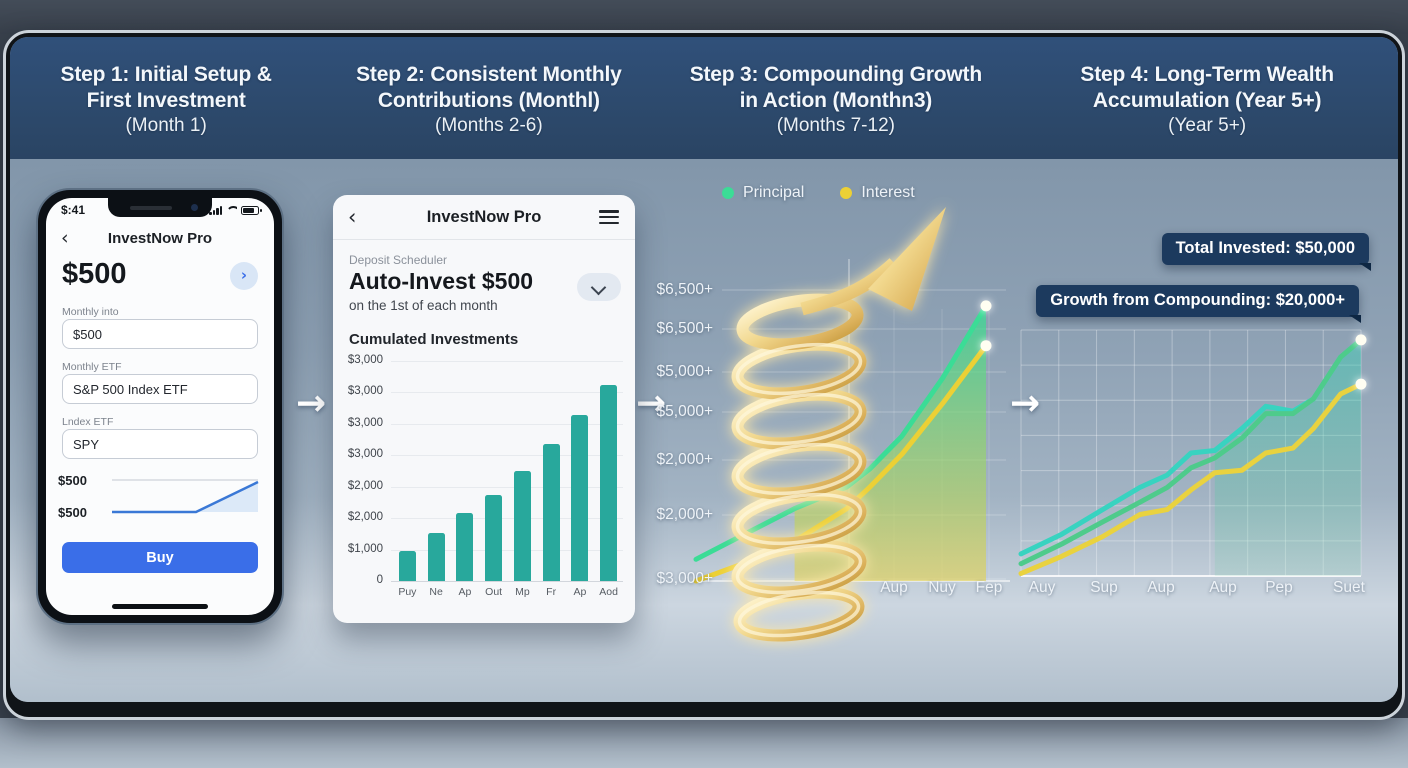  I want to click on step-2-line-3: (Months 2-6), so click(489, 125).